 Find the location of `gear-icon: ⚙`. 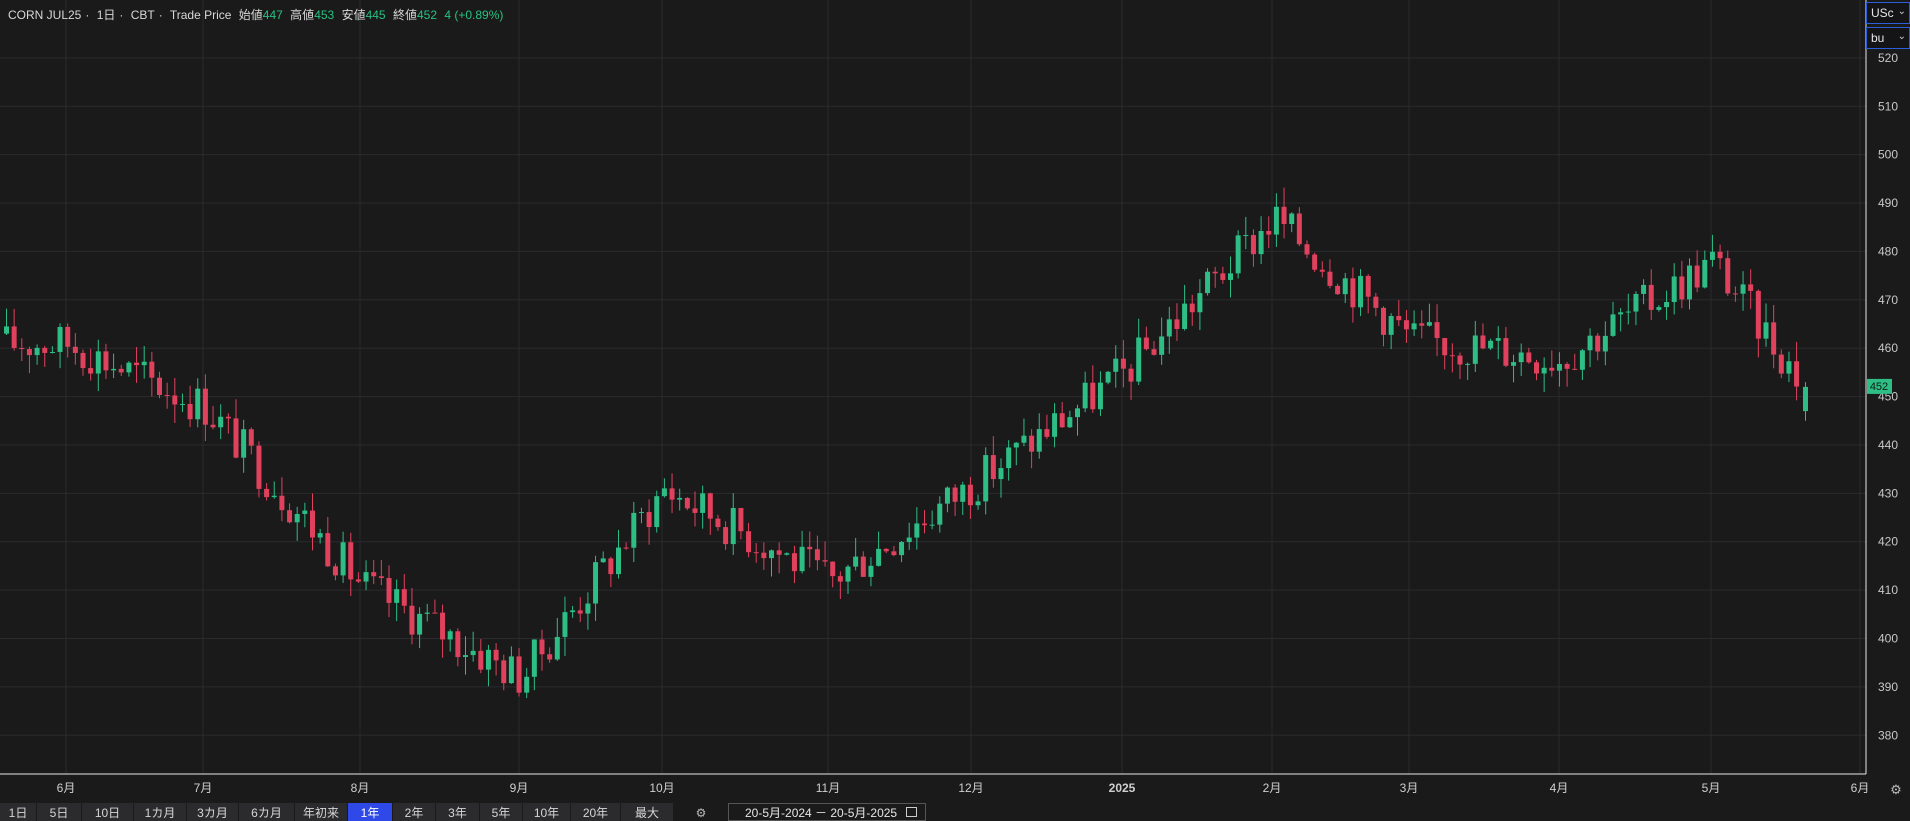

gear-icon: ⚙ is located at coordinates (701, 813).